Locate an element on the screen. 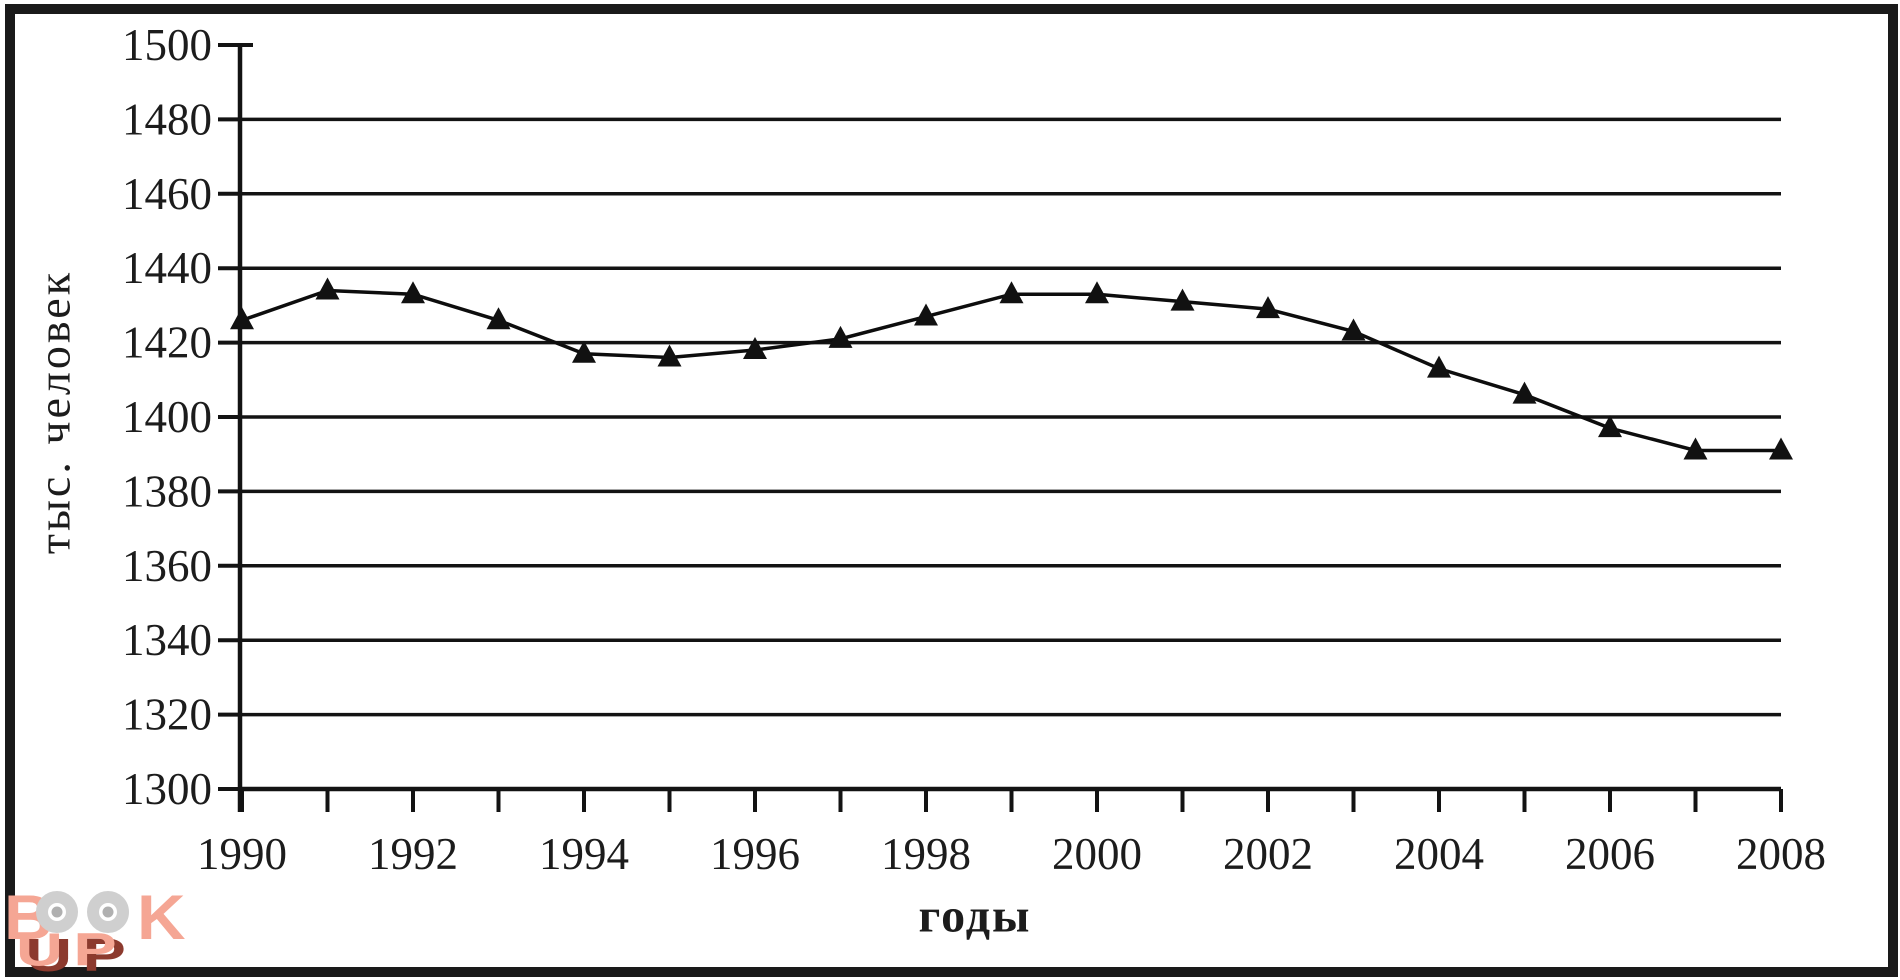  bookup-watermark-logo: B K UP is located at coordinates (110, 930).